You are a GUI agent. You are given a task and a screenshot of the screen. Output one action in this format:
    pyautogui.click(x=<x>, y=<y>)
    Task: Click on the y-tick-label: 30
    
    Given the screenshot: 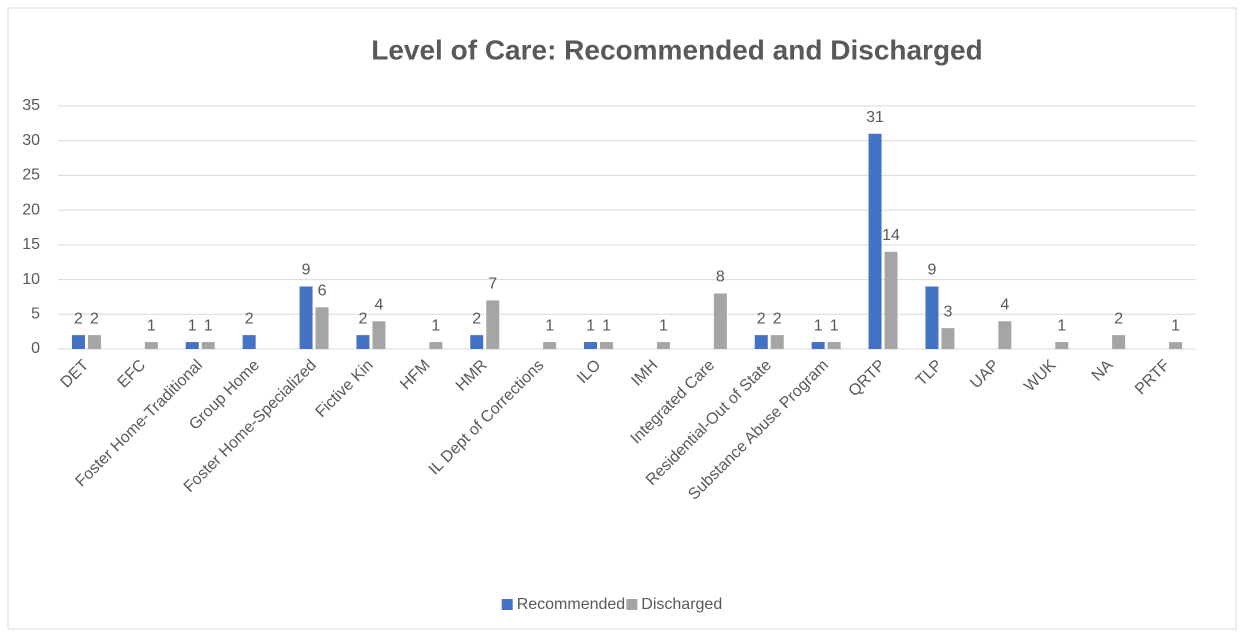 What is the action you would take?
    pyautogui.click(x=31, y=140)
    